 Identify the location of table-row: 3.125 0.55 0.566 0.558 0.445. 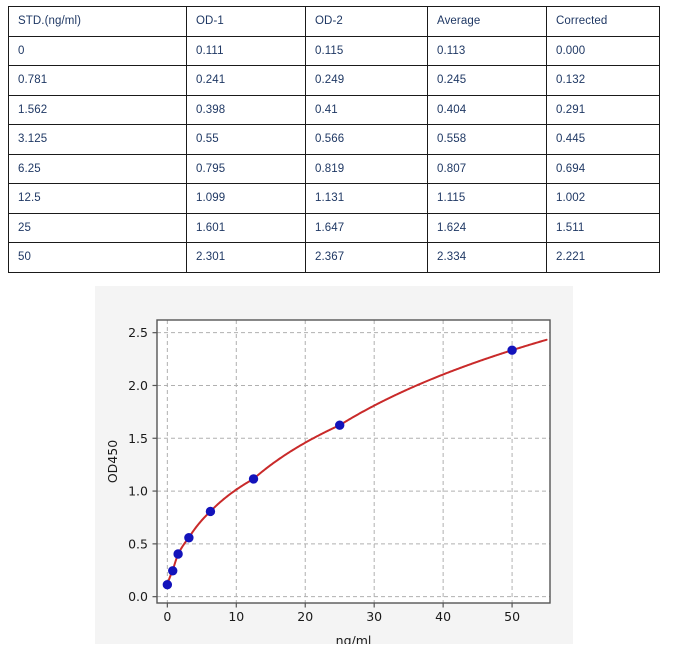
(334, 139).